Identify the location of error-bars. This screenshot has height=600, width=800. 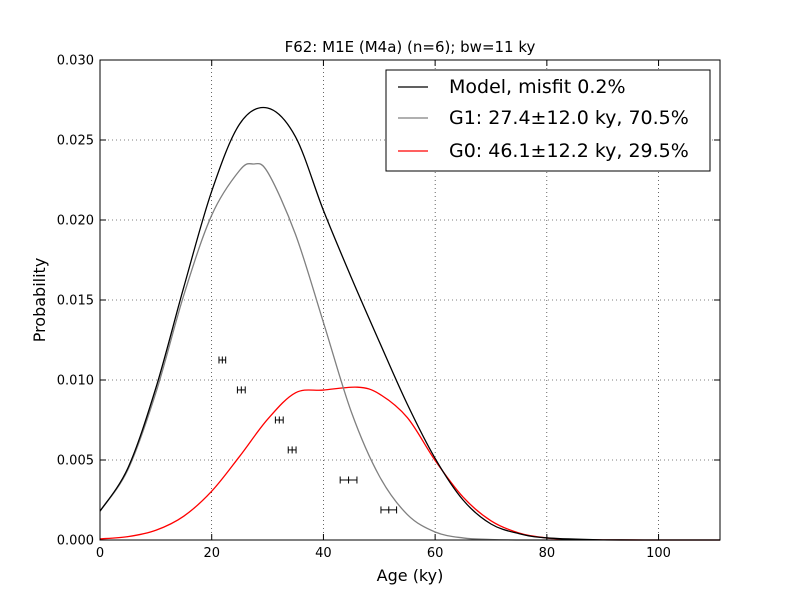
(308, 435).